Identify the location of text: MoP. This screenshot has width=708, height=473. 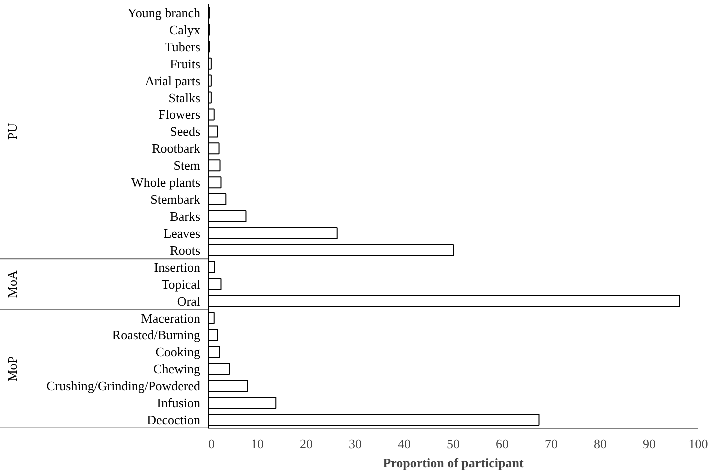
(12, 369).